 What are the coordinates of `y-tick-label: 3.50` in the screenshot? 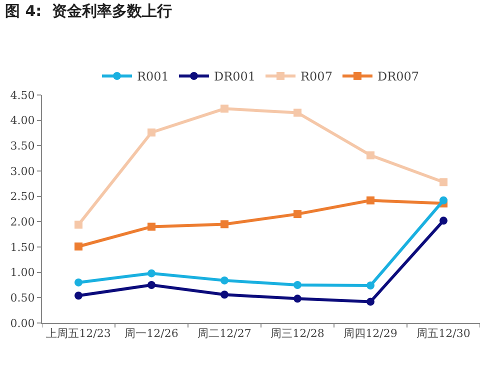 It's located at (22, 146).